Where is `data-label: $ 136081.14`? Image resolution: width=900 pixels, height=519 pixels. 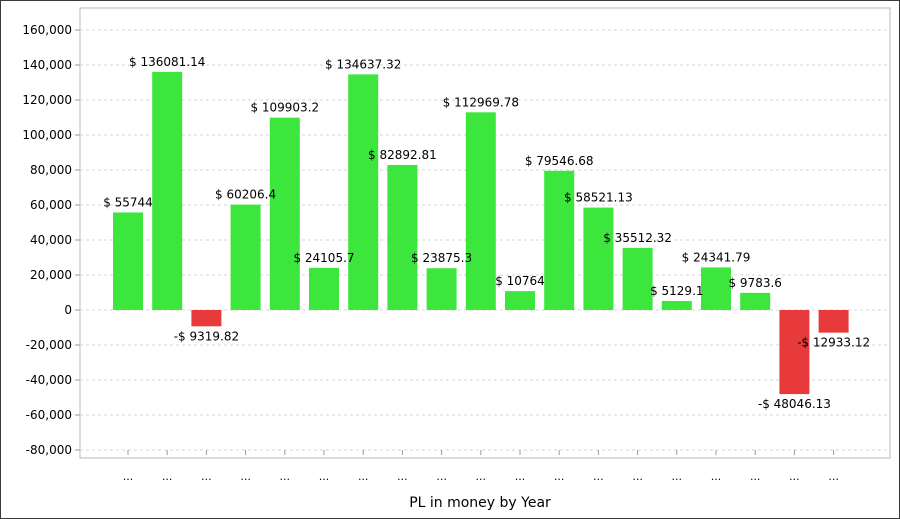
data-label: $ 136081.14 is located at coordinates (167, 62).